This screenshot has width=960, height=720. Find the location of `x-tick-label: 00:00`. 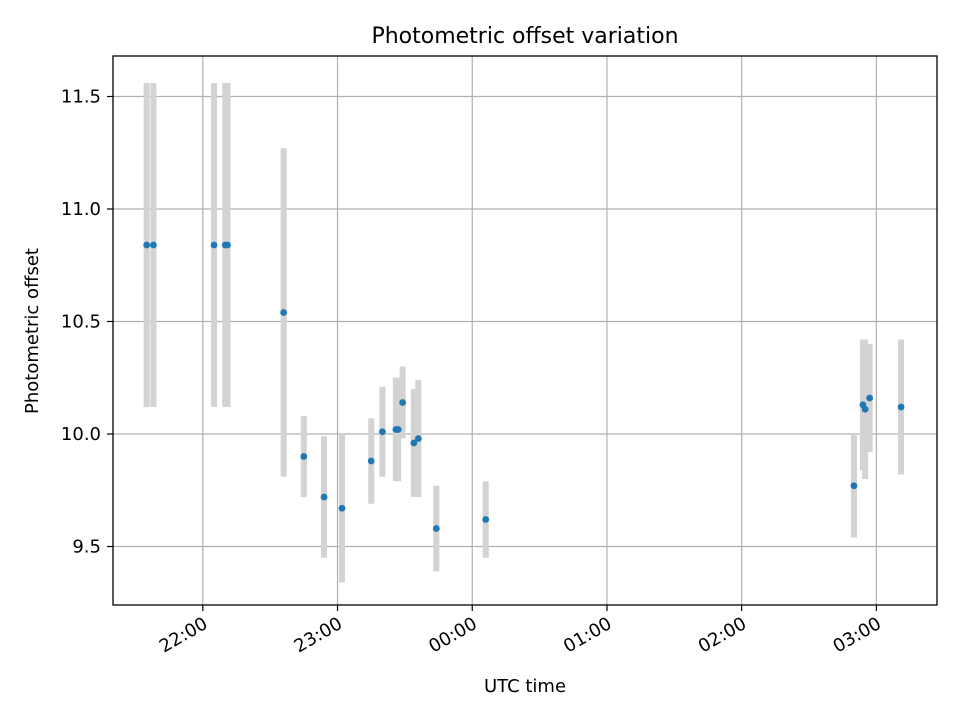

x-tick-label: 00:00 is located at coordinates (452, 635).